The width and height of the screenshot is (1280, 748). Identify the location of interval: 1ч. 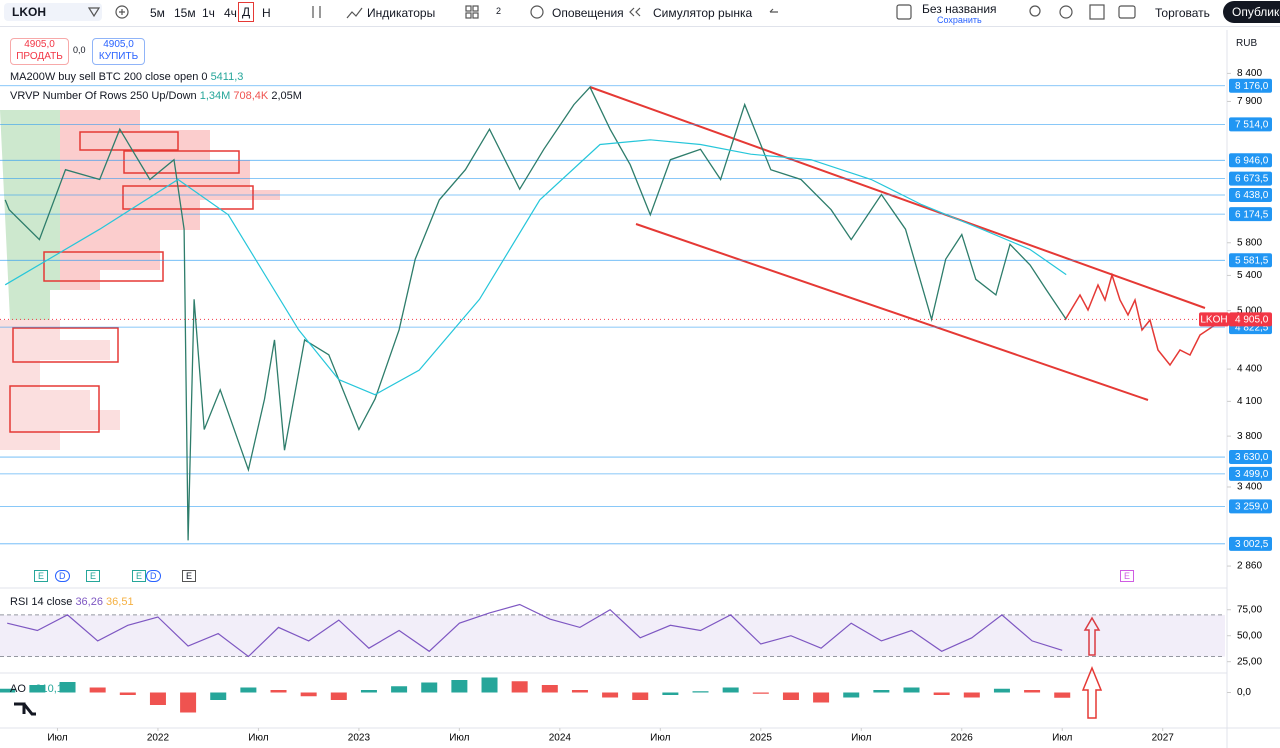
(208, 13).